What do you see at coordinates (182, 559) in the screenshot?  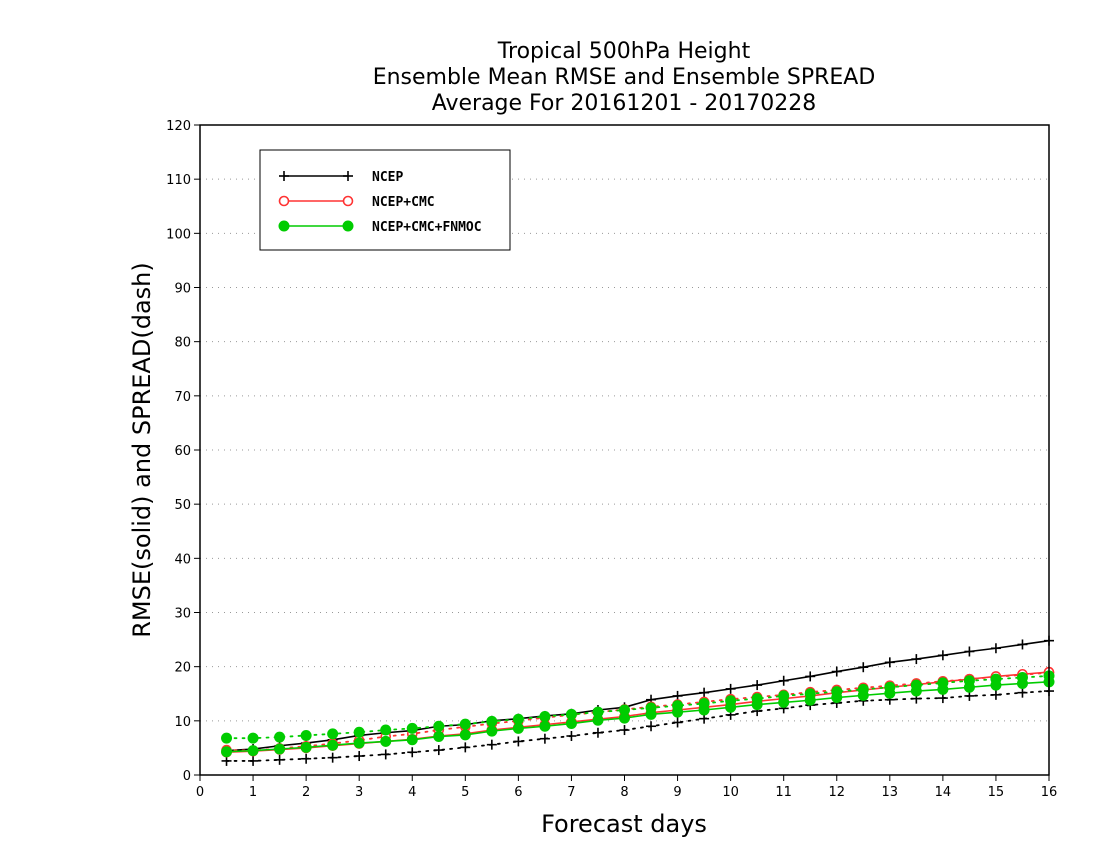 I see `y-tick-label: 40` at bounding box center [182, 559].